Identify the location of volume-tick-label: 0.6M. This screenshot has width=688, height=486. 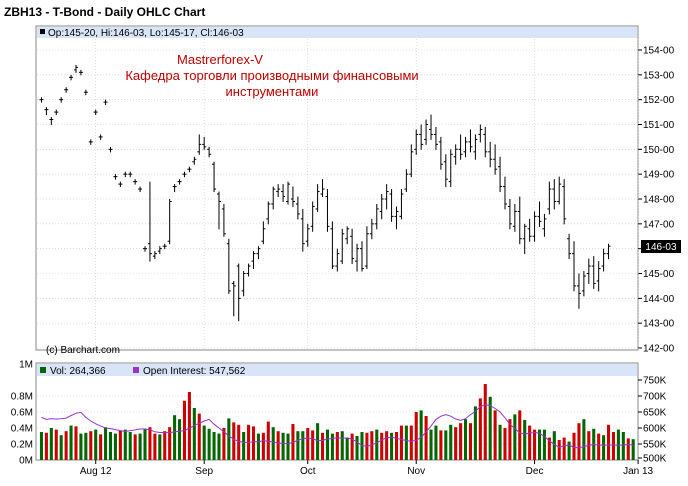
(22, 413).